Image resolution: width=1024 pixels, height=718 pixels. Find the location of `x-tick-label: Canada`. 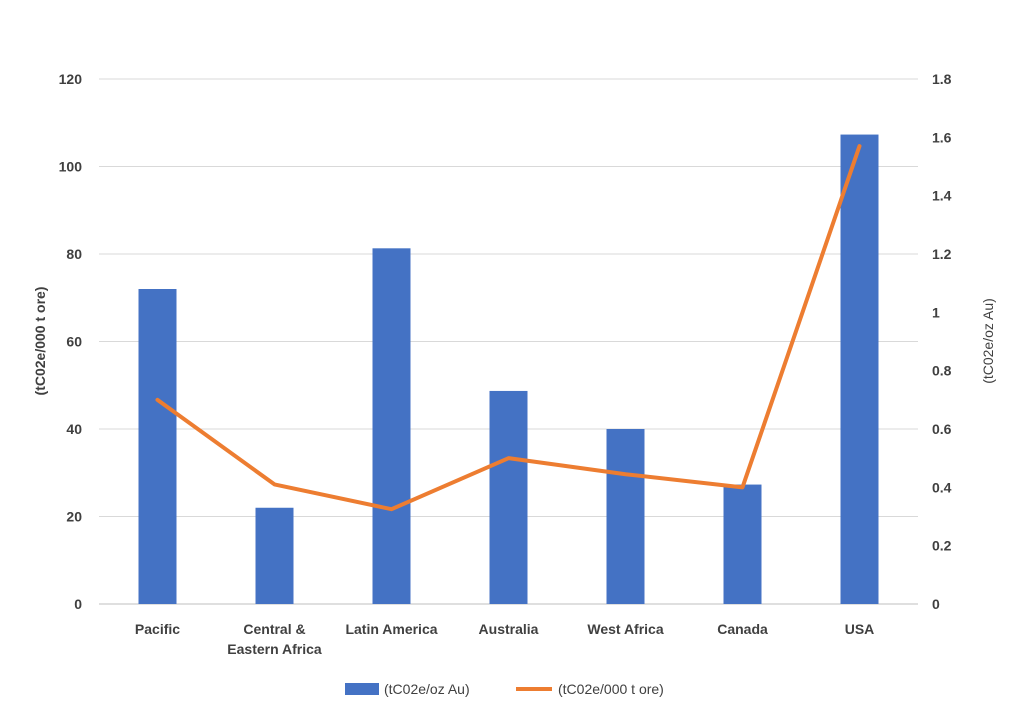

x-tick-label: Canada is located at coordinates (742, 629).